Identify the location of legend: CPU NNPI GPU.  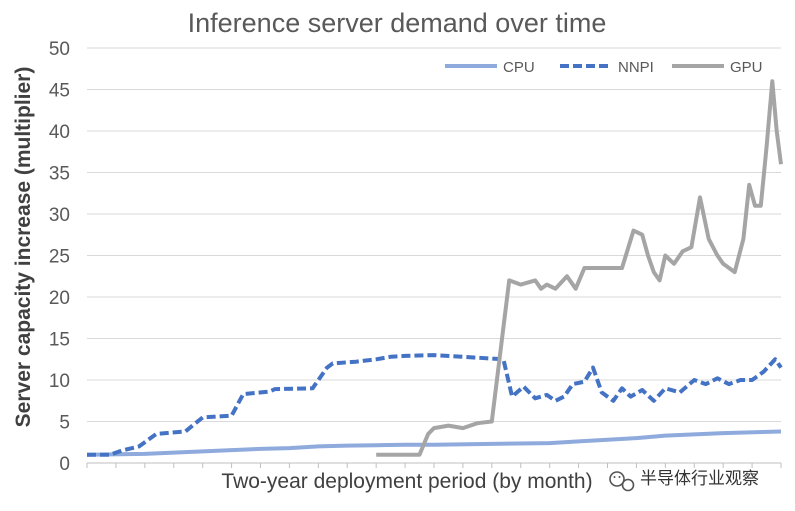
(604, 67).